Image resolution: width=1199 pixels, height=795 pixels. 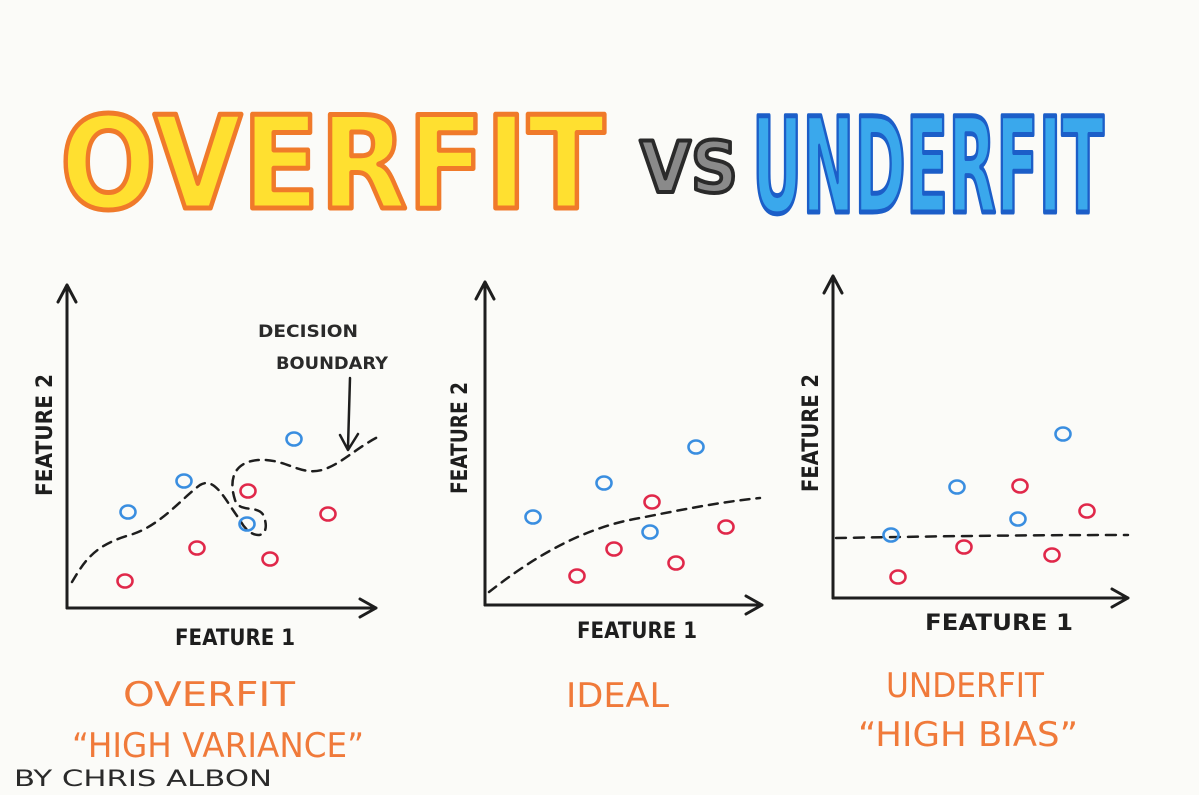 What do you see at coordinates (332, 164) in the screenshot?
I see `title-overfit: OVERFIT` at bounding box center [332, 164].